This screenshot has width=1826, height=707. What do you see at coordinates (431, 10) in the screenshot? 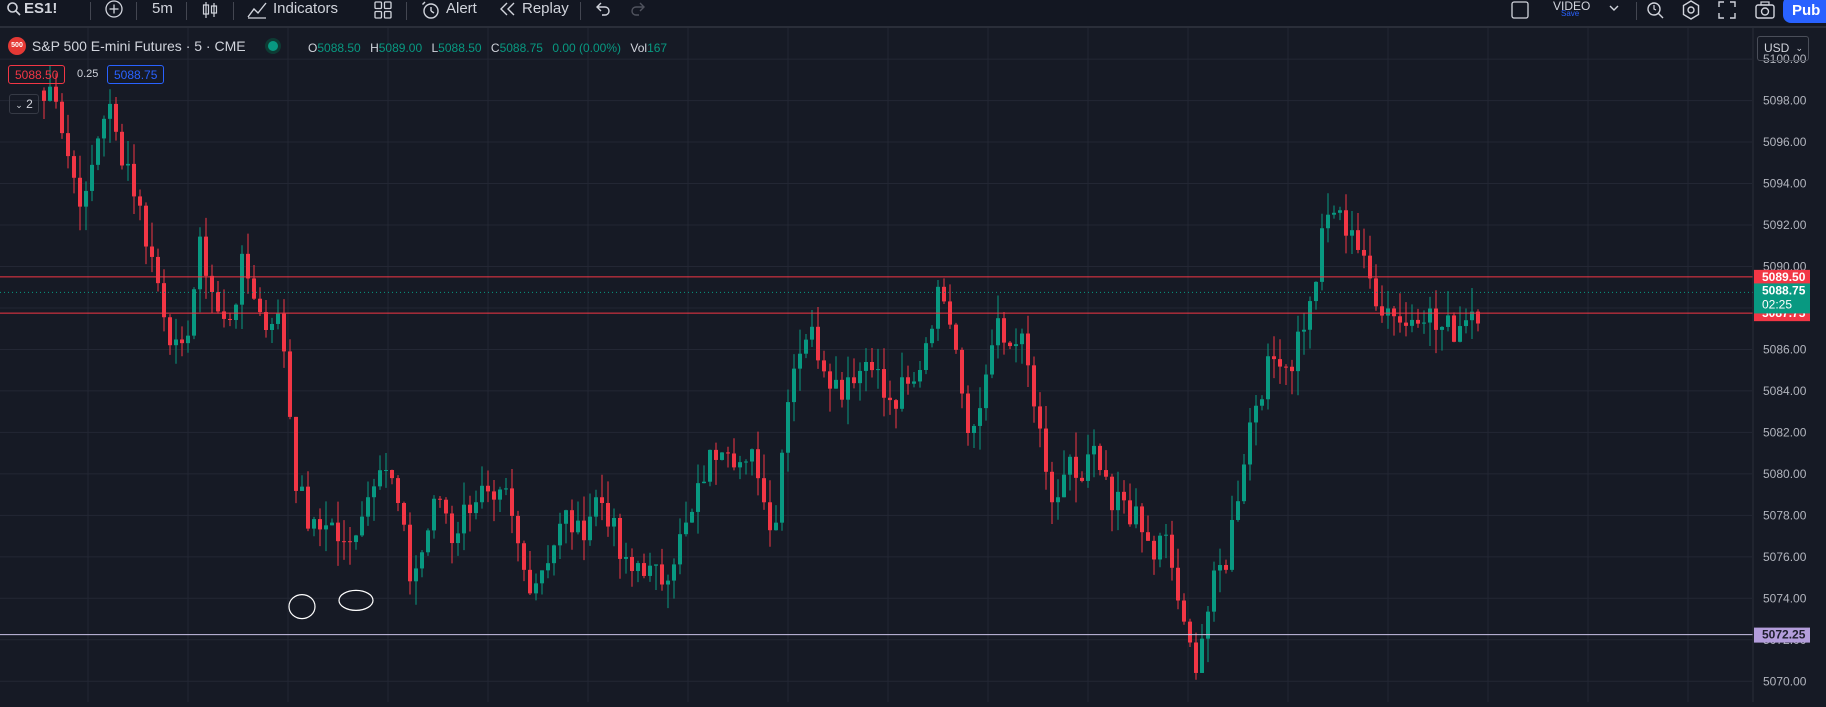
I see `alarm-clock-icon` at bounding box center [431, 10].